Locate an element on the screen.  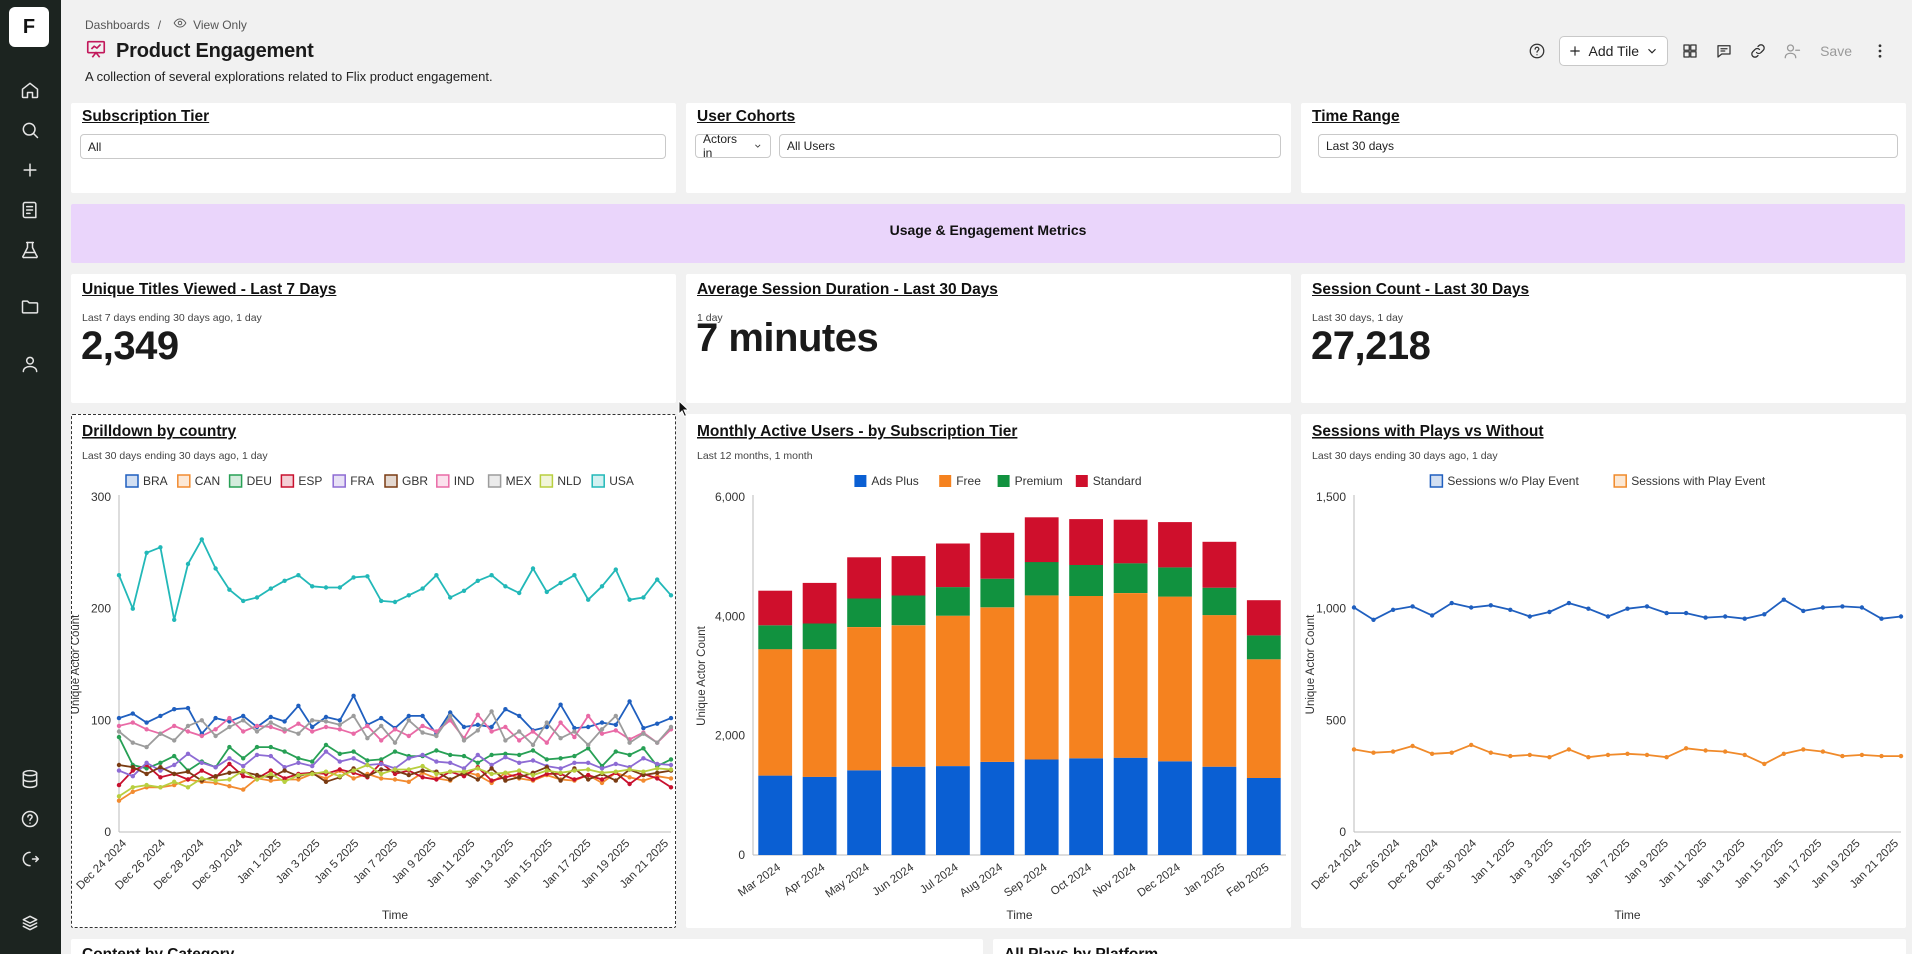
metric-title: Unique Titles Viewed - Last 7 Days is located at coordinates (209, 289).